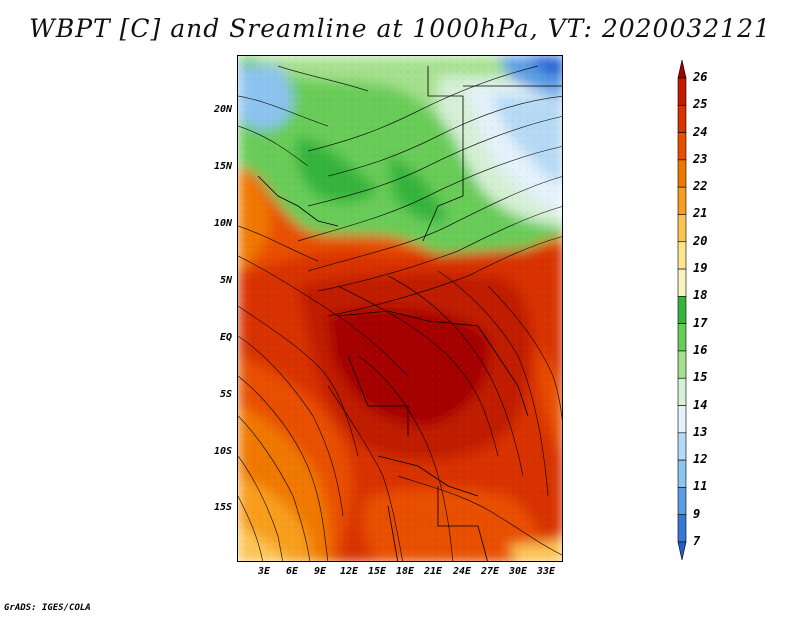  What do you see at coordinates (700, 158) in the screenshot?
I see `colorbar-label: 23` at bounding box center [700, 158].